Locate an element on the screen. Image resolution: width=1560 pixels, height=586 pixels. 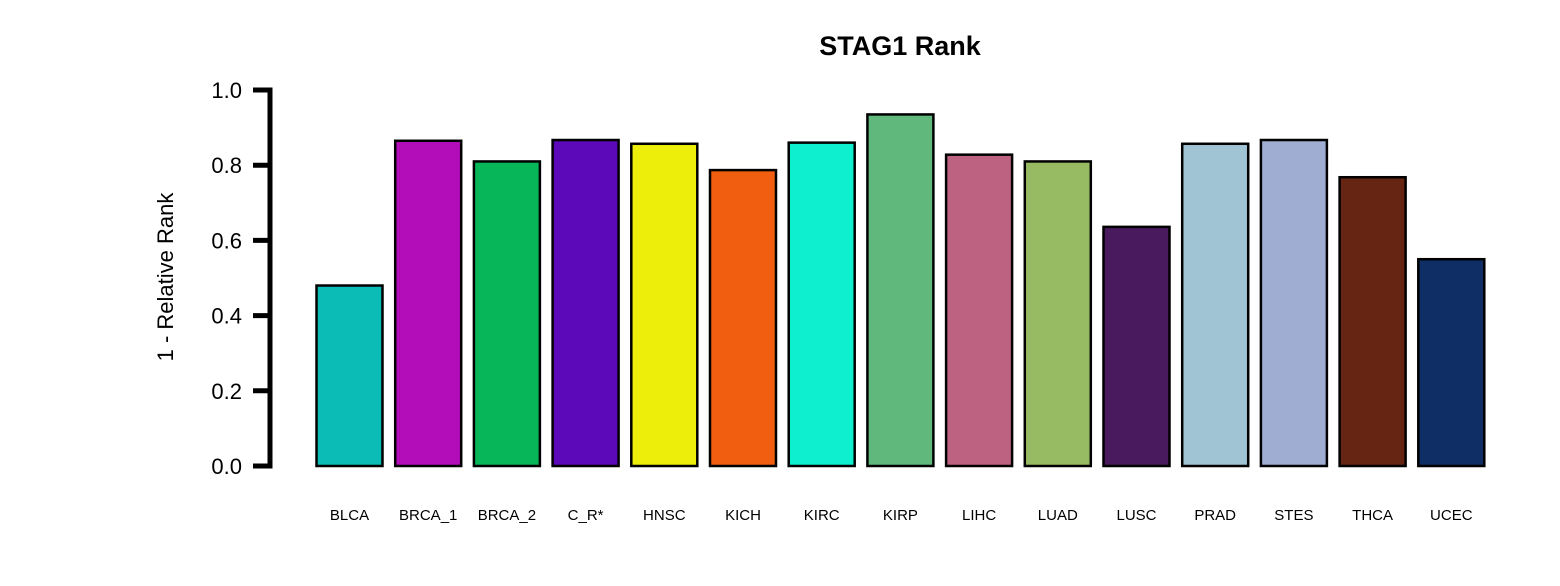
bar-stes is located at coordinates (1294, 303).